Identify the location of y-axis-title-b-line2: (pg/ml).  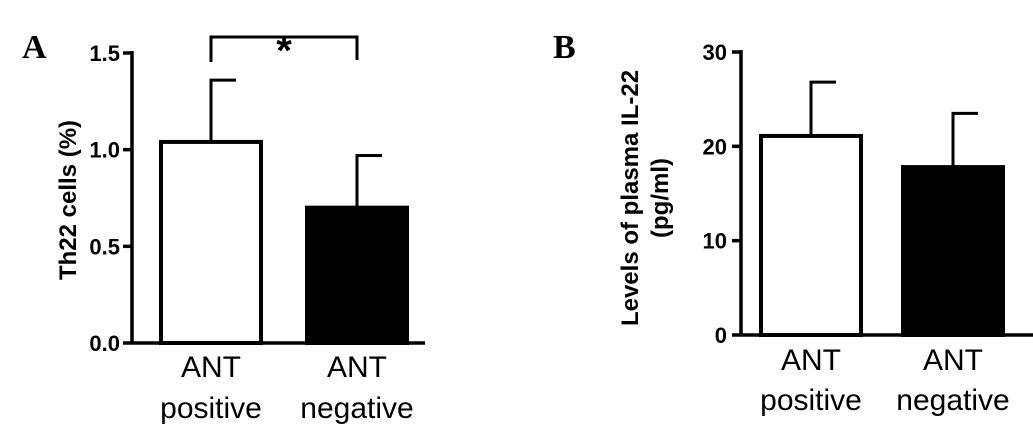
(660, 198).